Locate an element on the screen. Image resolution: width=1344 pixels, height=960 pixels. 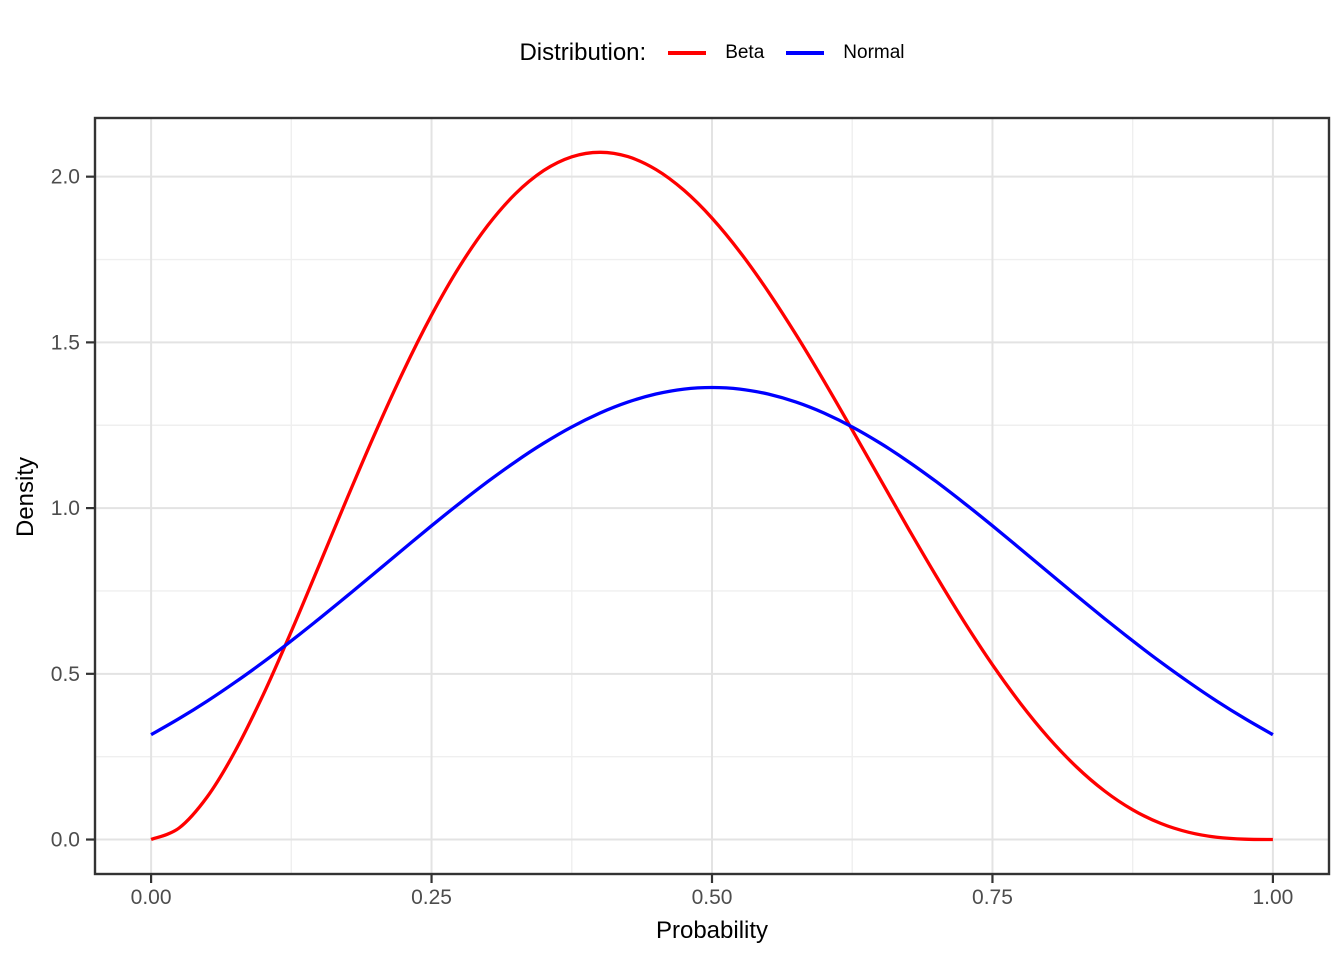
beta-key-line-icon is located at coordinates (687, 53).